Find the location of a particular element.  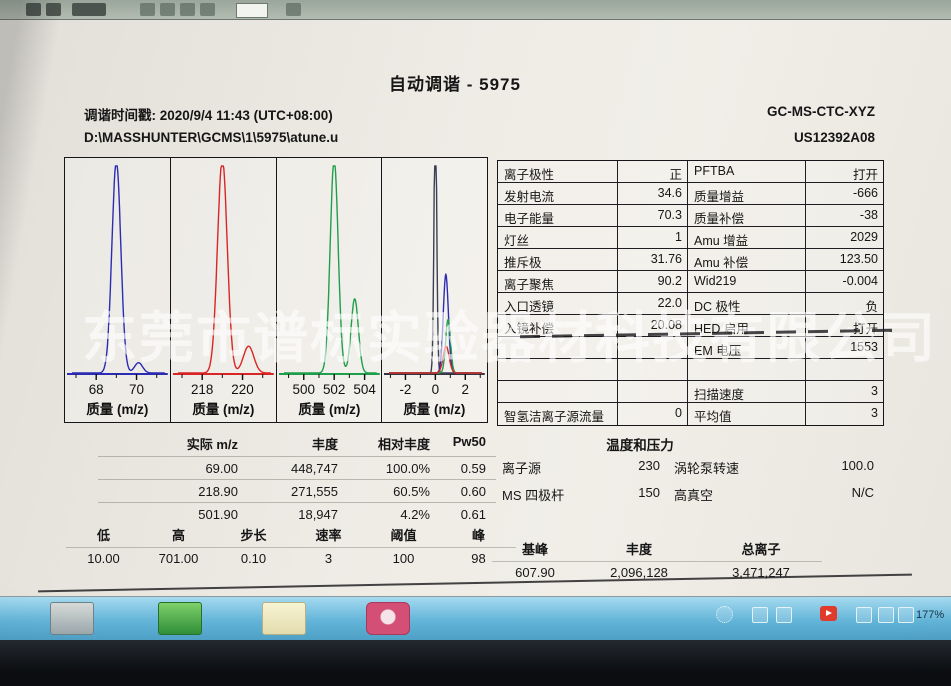

param-value: 正 is located at coordinates (653, 172).